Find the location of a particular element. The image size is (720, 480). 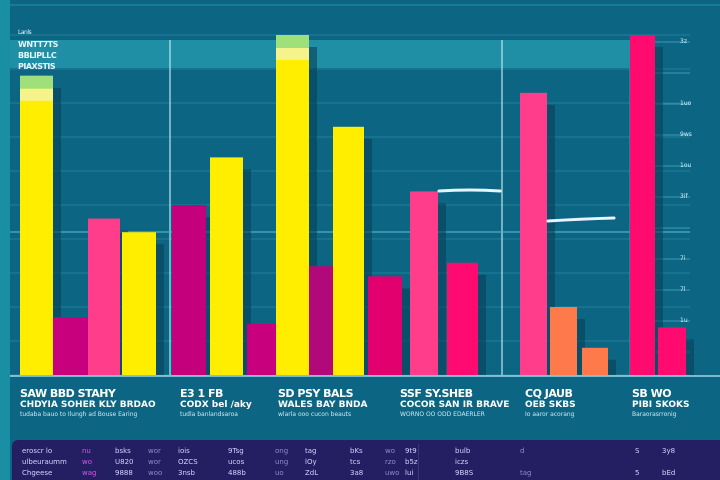

legend-label: WNTT7TS is located at coordinates (38, 44).